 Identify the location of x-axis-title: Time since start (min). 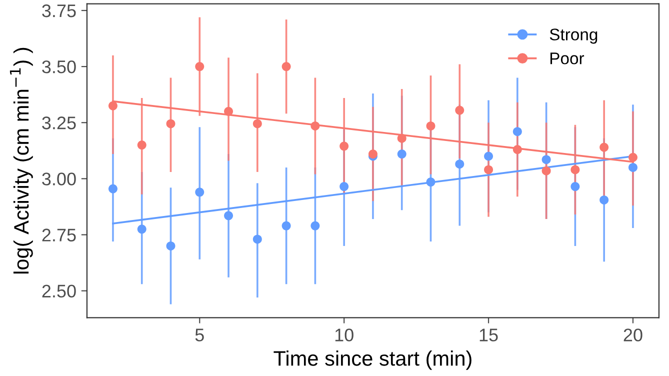
(373, 360).